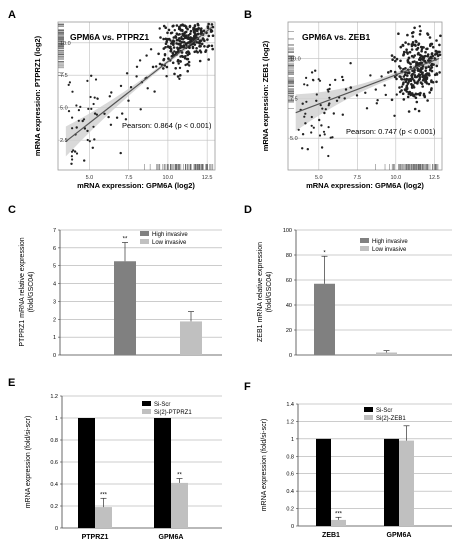 The height and width of the screenshot is (550, 464). What do you see at coordinates (144, 241) in the screenshot?
I see `legend-swatch` at bounding box center [144, 241].